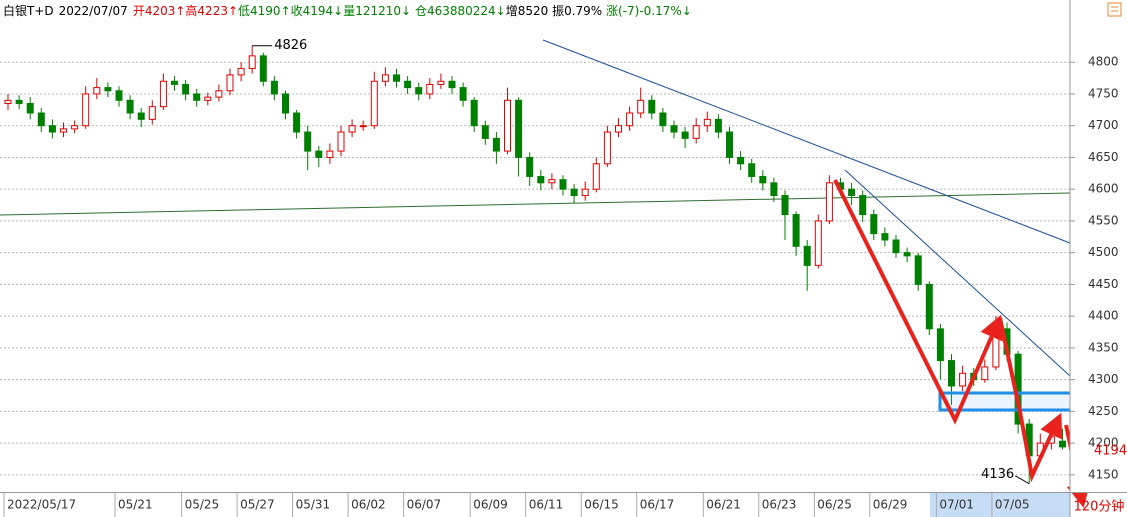 The image size is (1127, 517). I want to click on x-tick-label: 05/27, so click(257, 505).